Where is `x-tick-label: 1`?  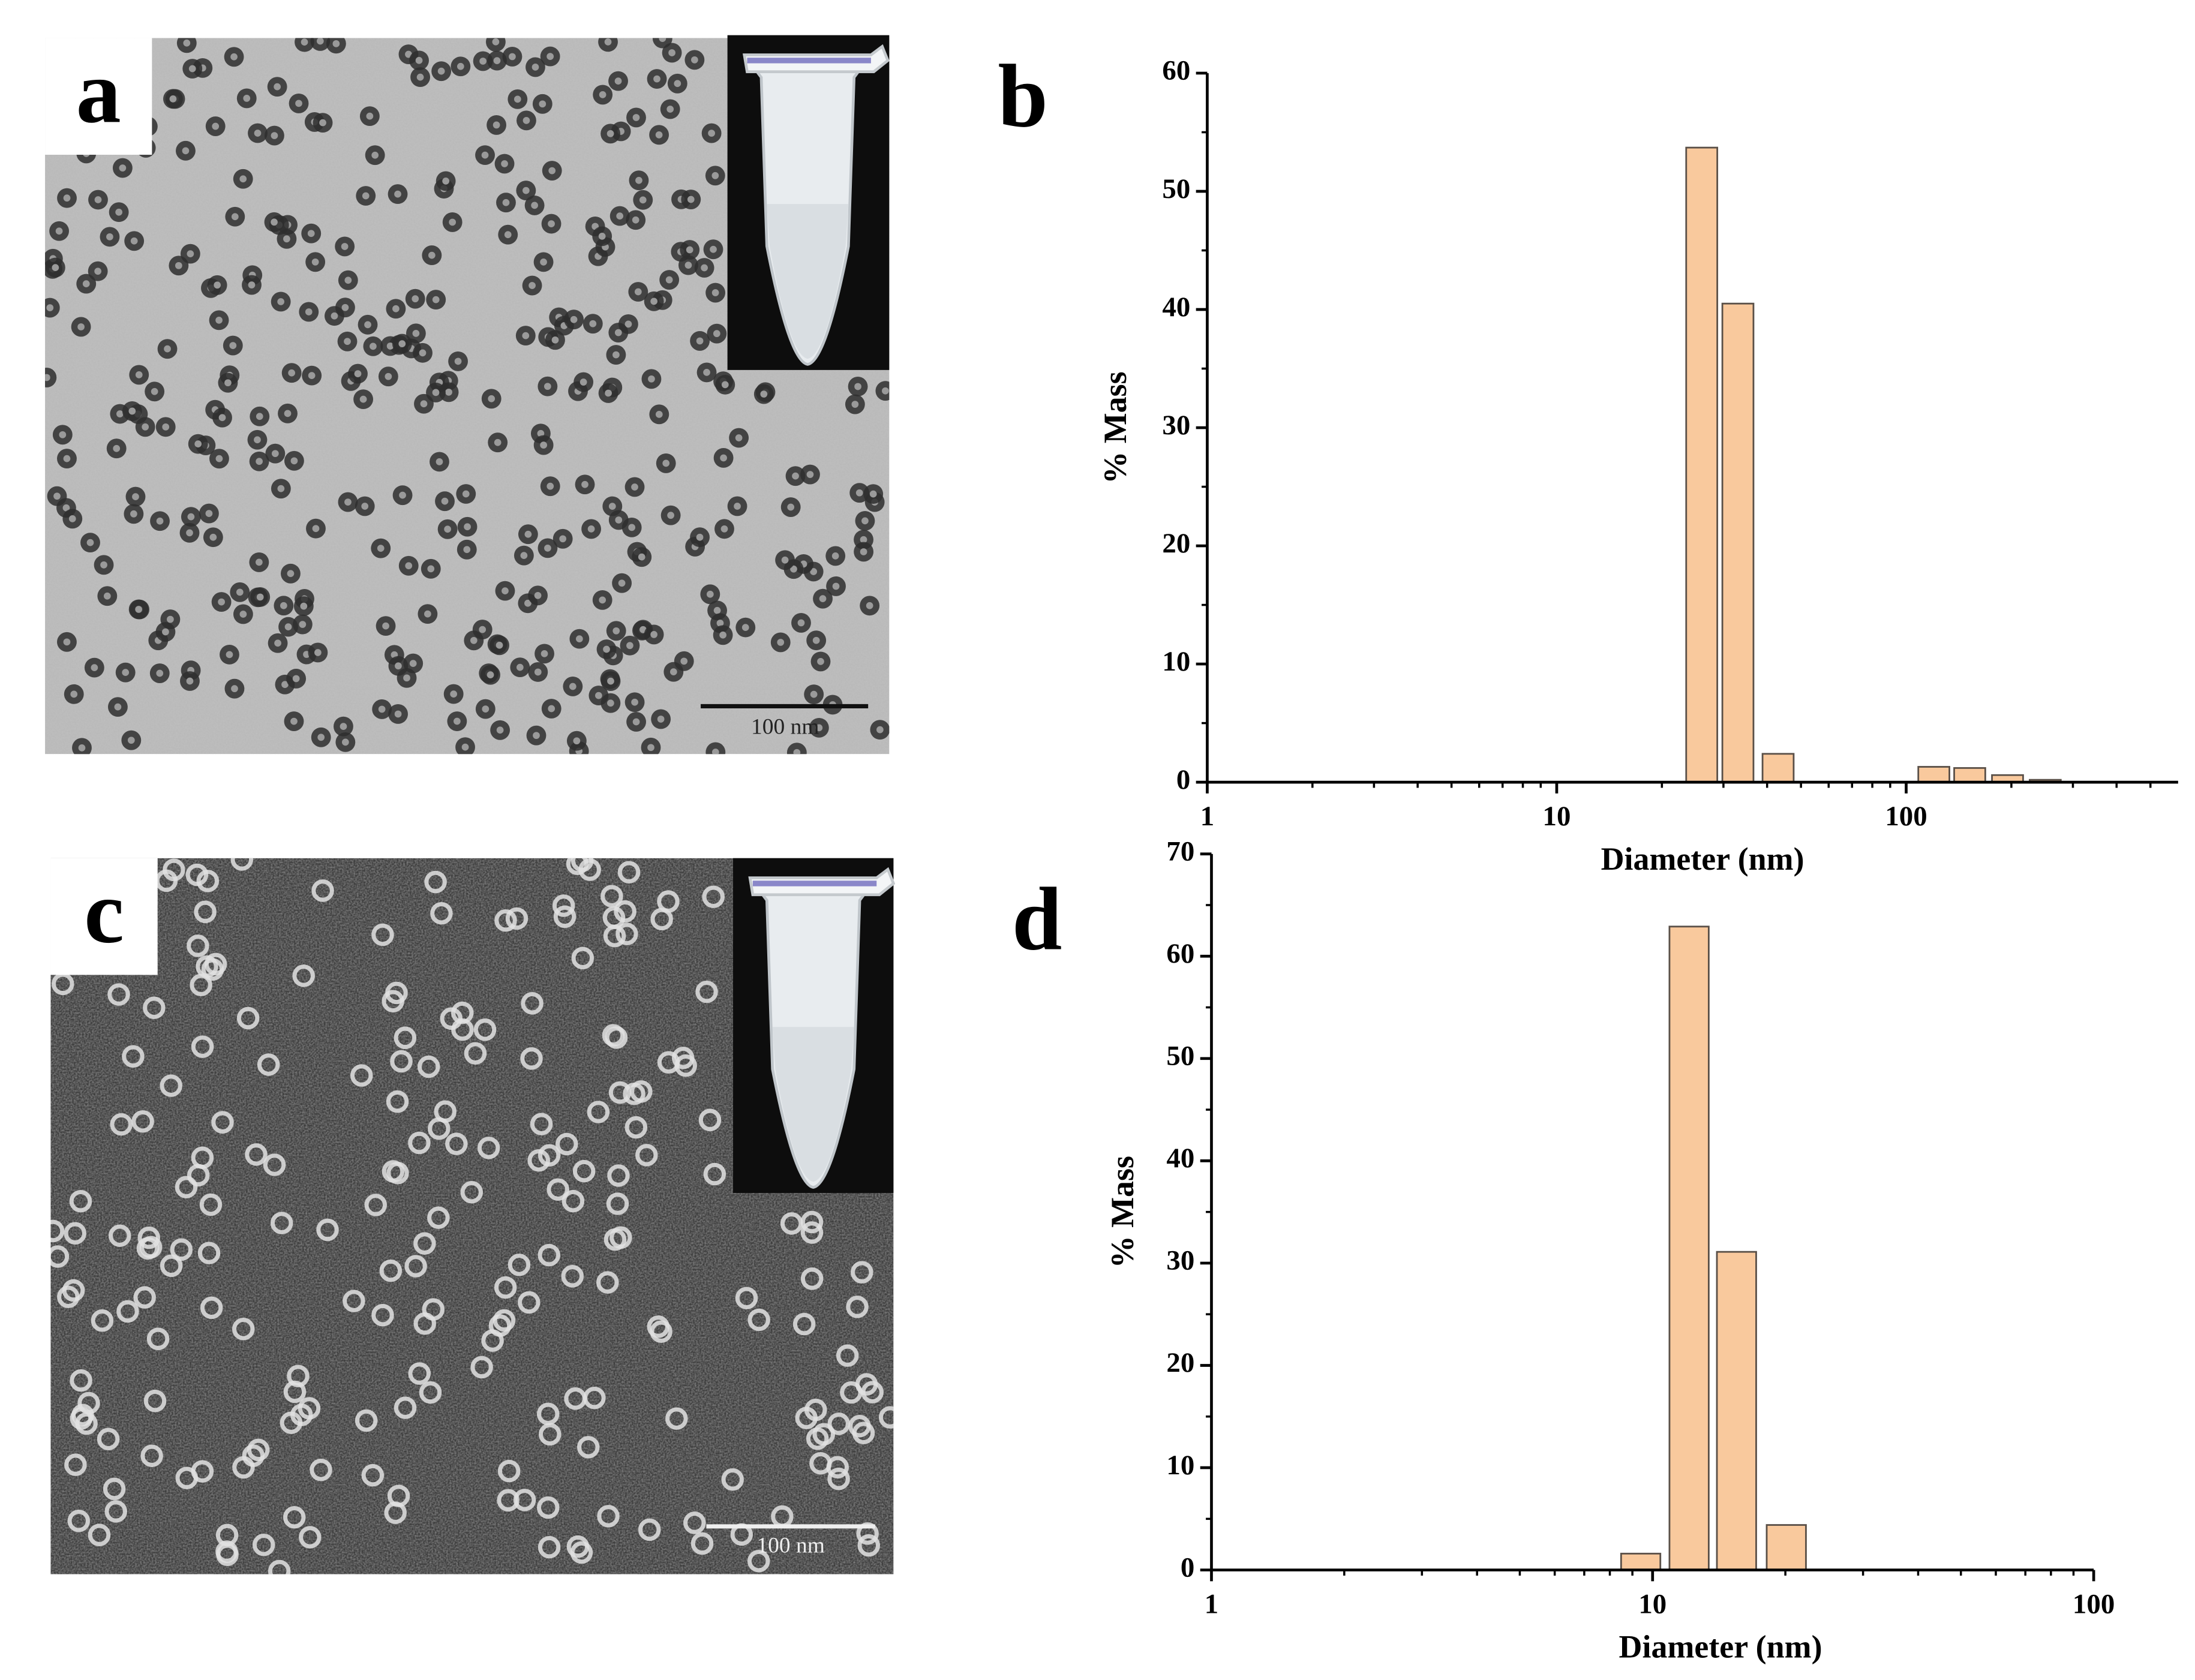
x-tick-label: 1 is located at coordinates (1207, 817).